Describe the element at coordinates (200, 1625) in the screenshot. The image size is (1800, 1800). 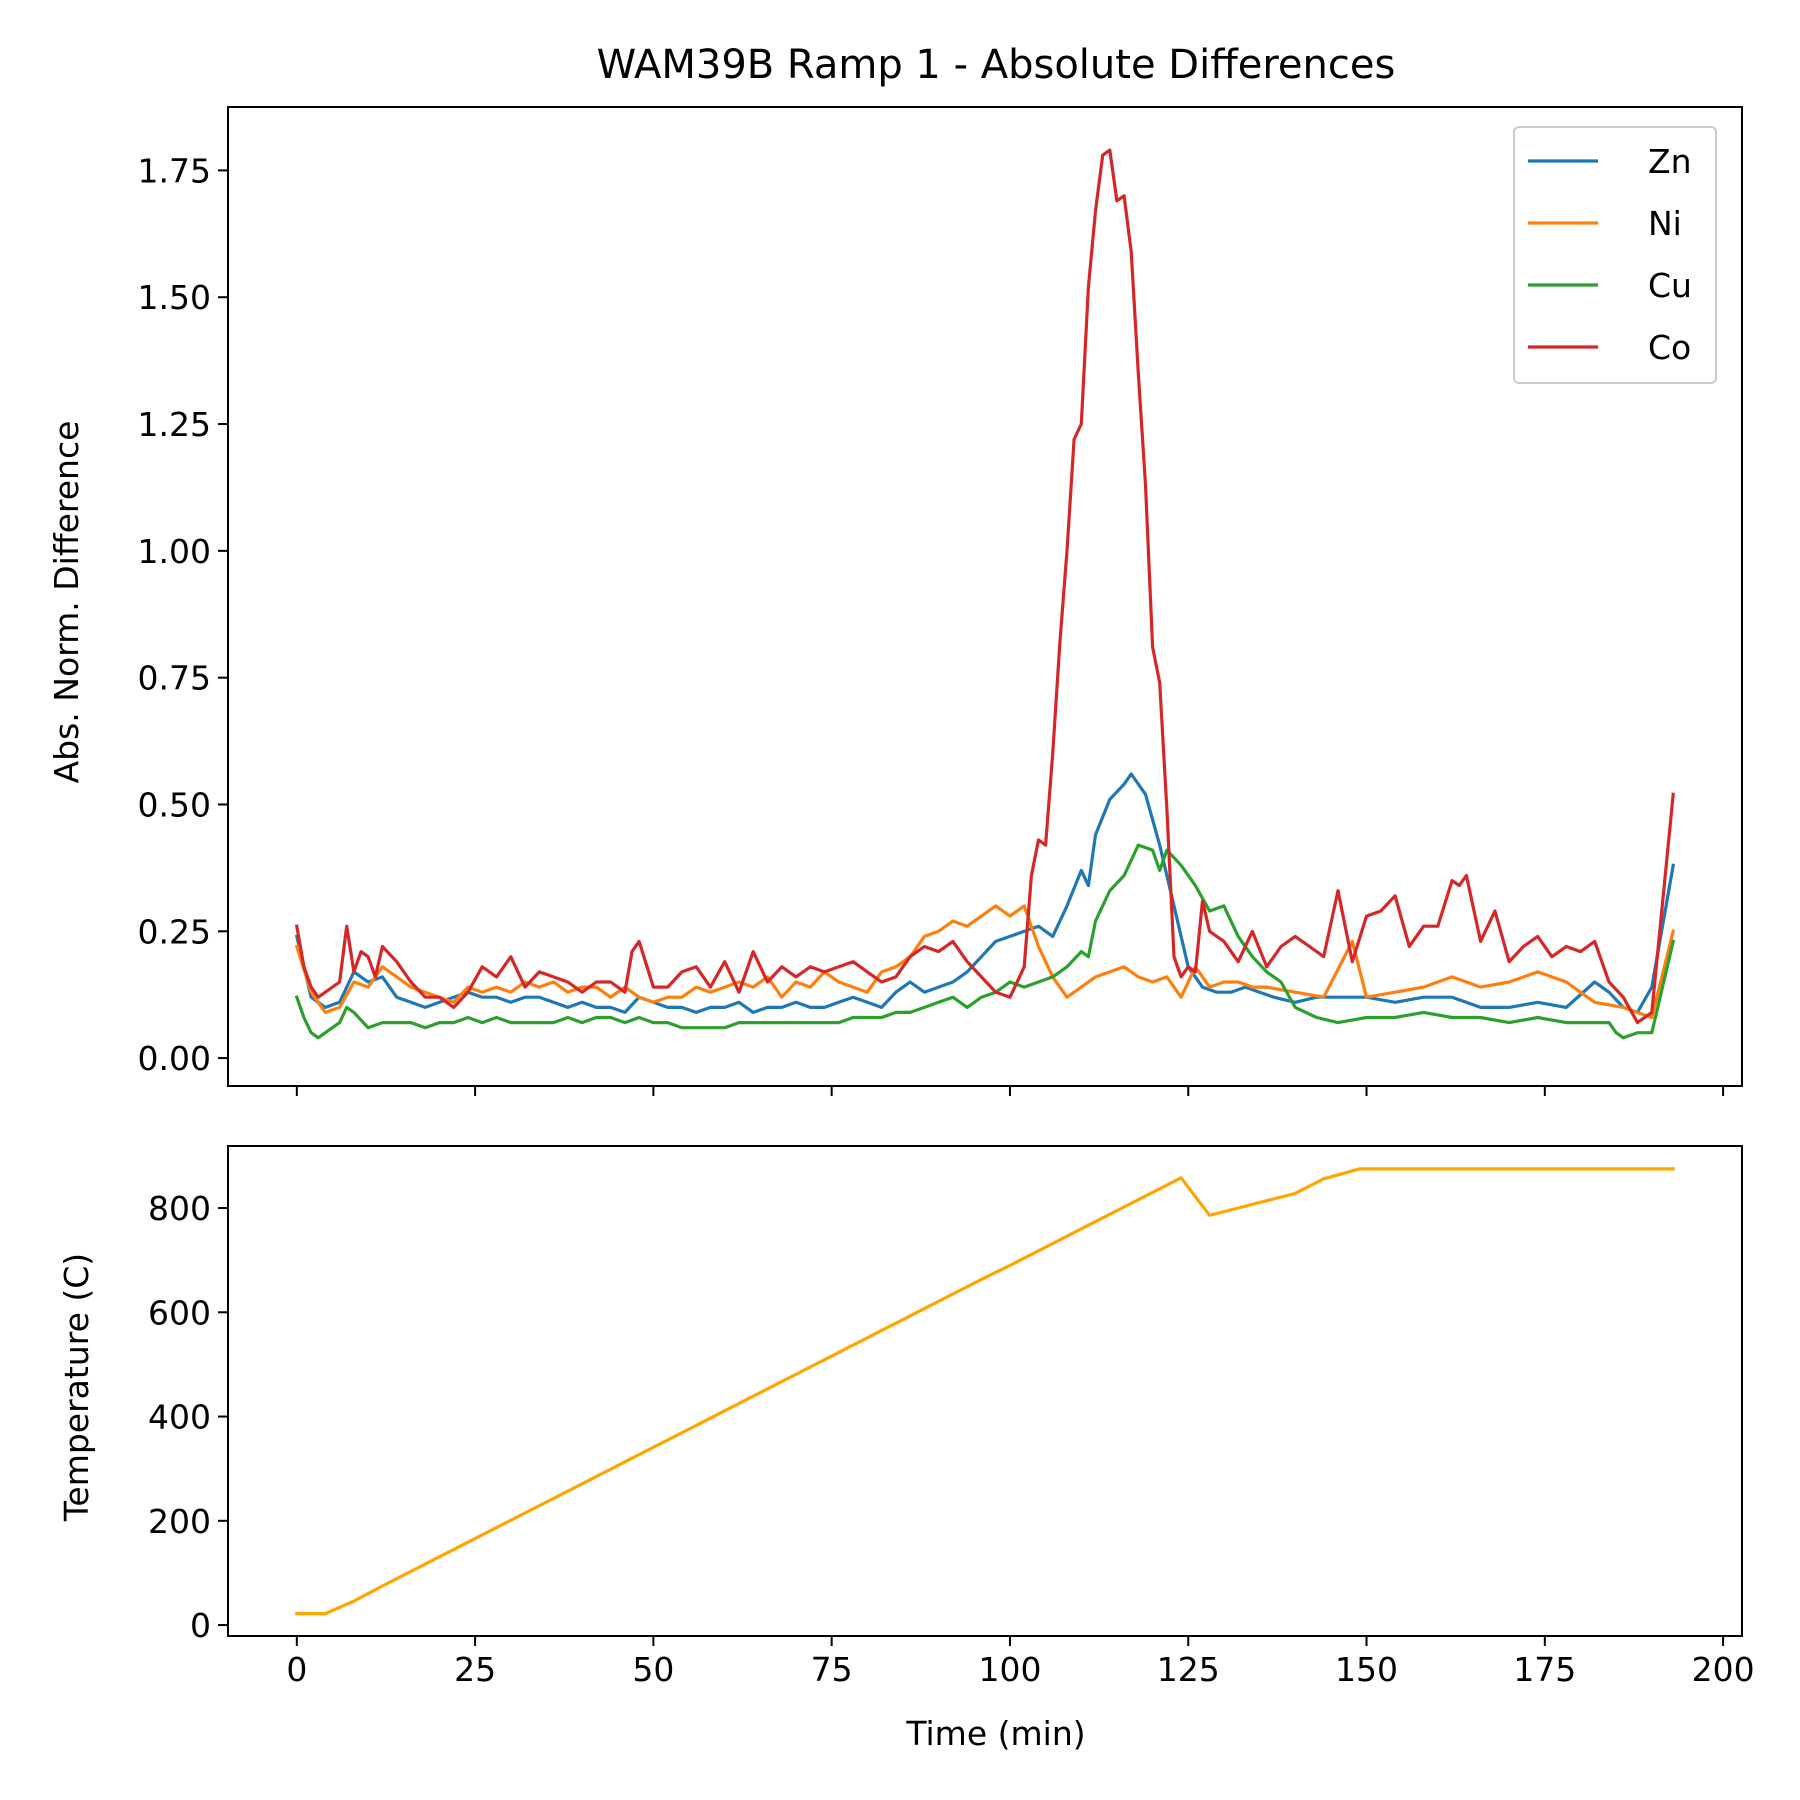
I see `temperature-y-tick-label: 0` at that location.